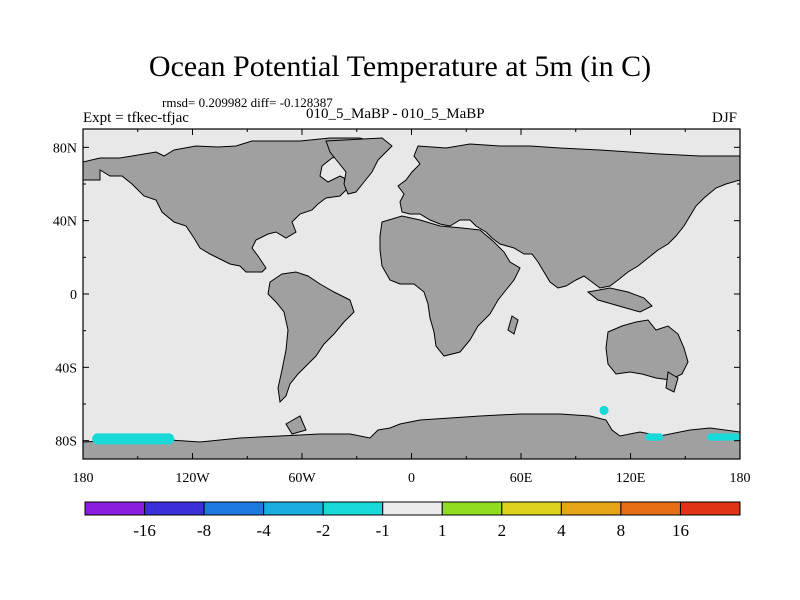 This screenshot has width=800, height=600. I want to click on x-tick-label-3: 0, so click(411, 478).